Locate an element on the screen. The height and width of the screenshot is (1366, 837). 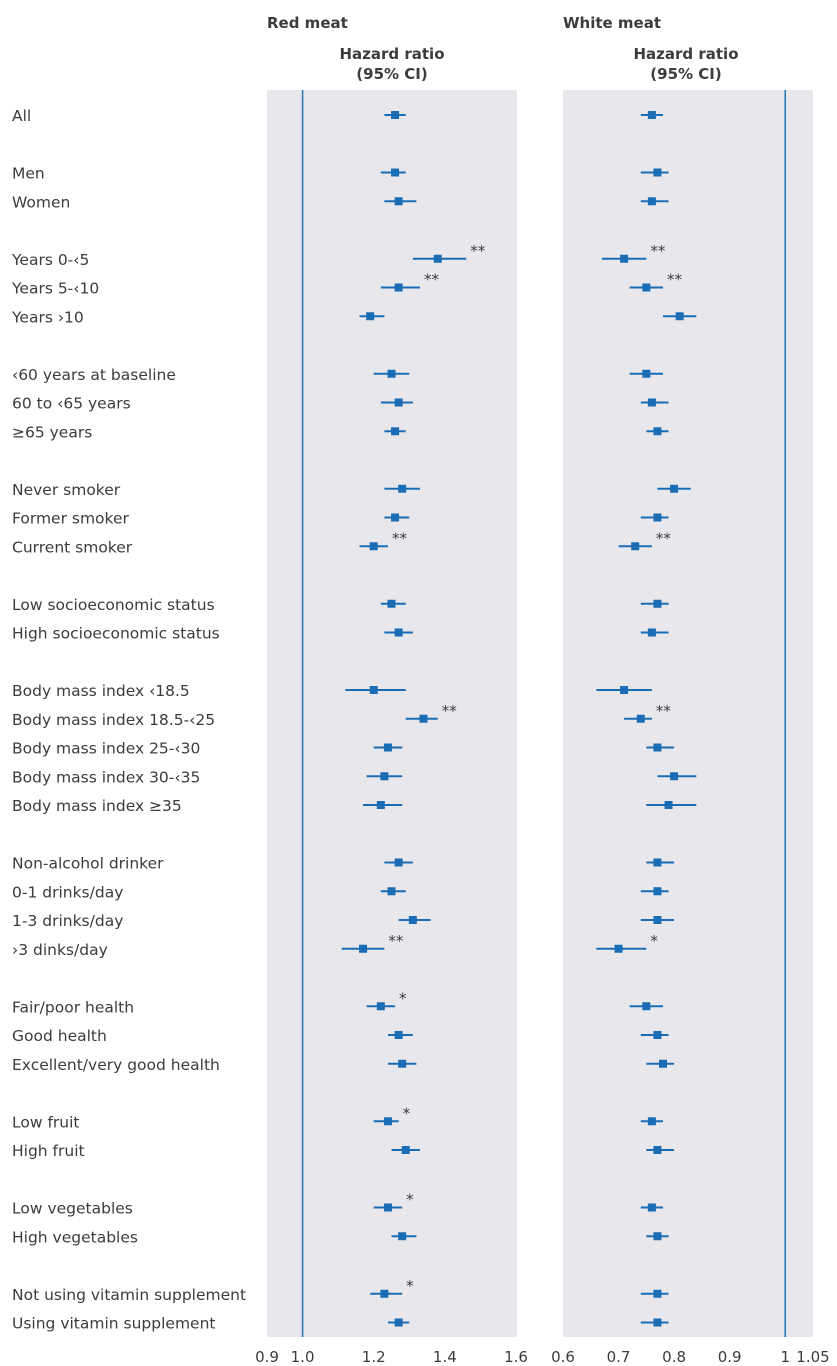
row-label: Low socioeconomic status is located at coordinates (113, 605).